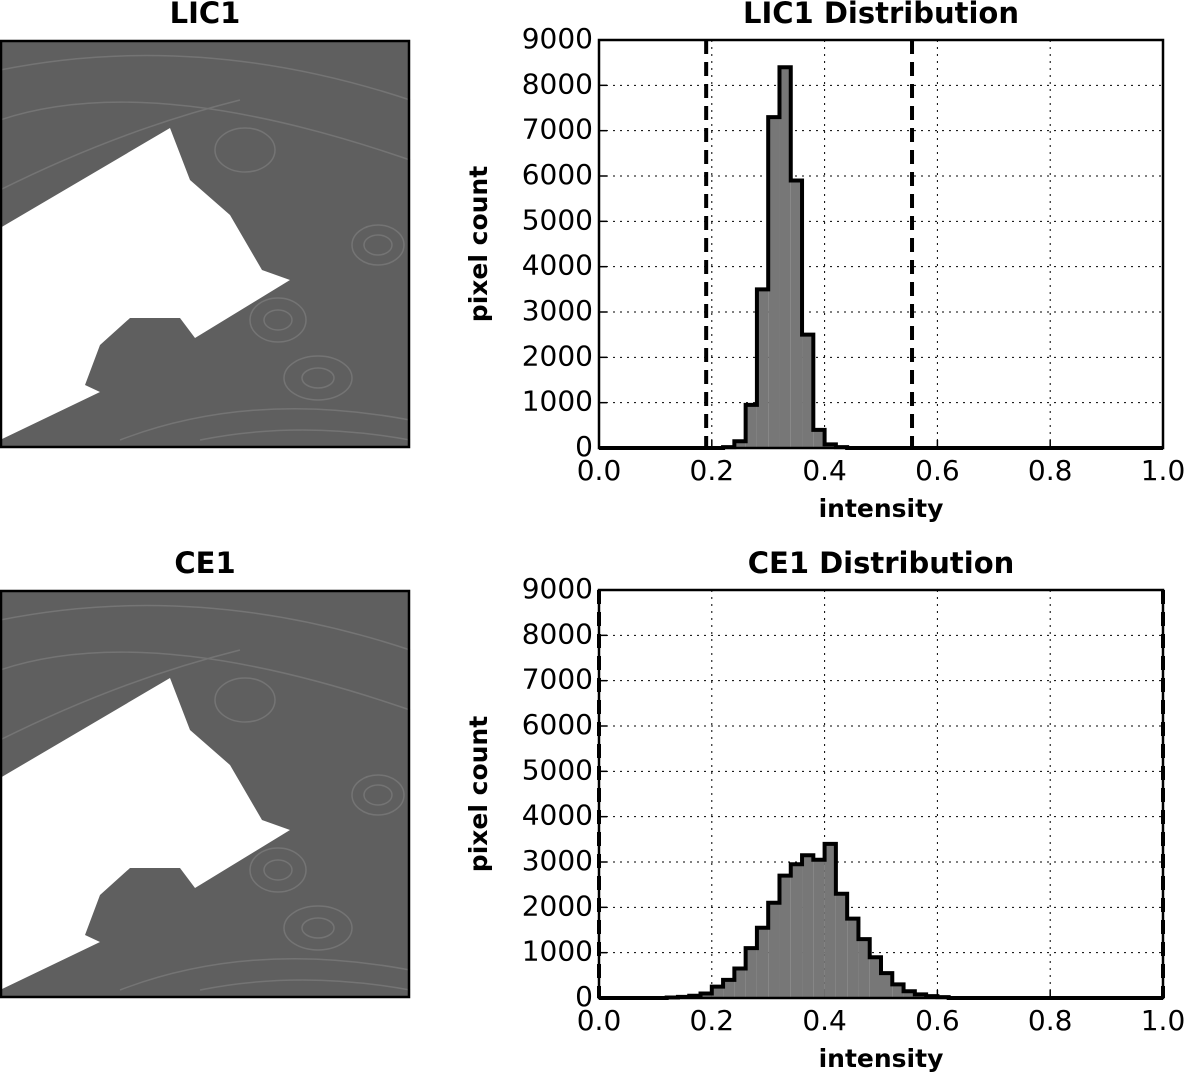 This screenshot has height=1082, width=1187. I want to click on image-title: CE1, so click(204, 563).